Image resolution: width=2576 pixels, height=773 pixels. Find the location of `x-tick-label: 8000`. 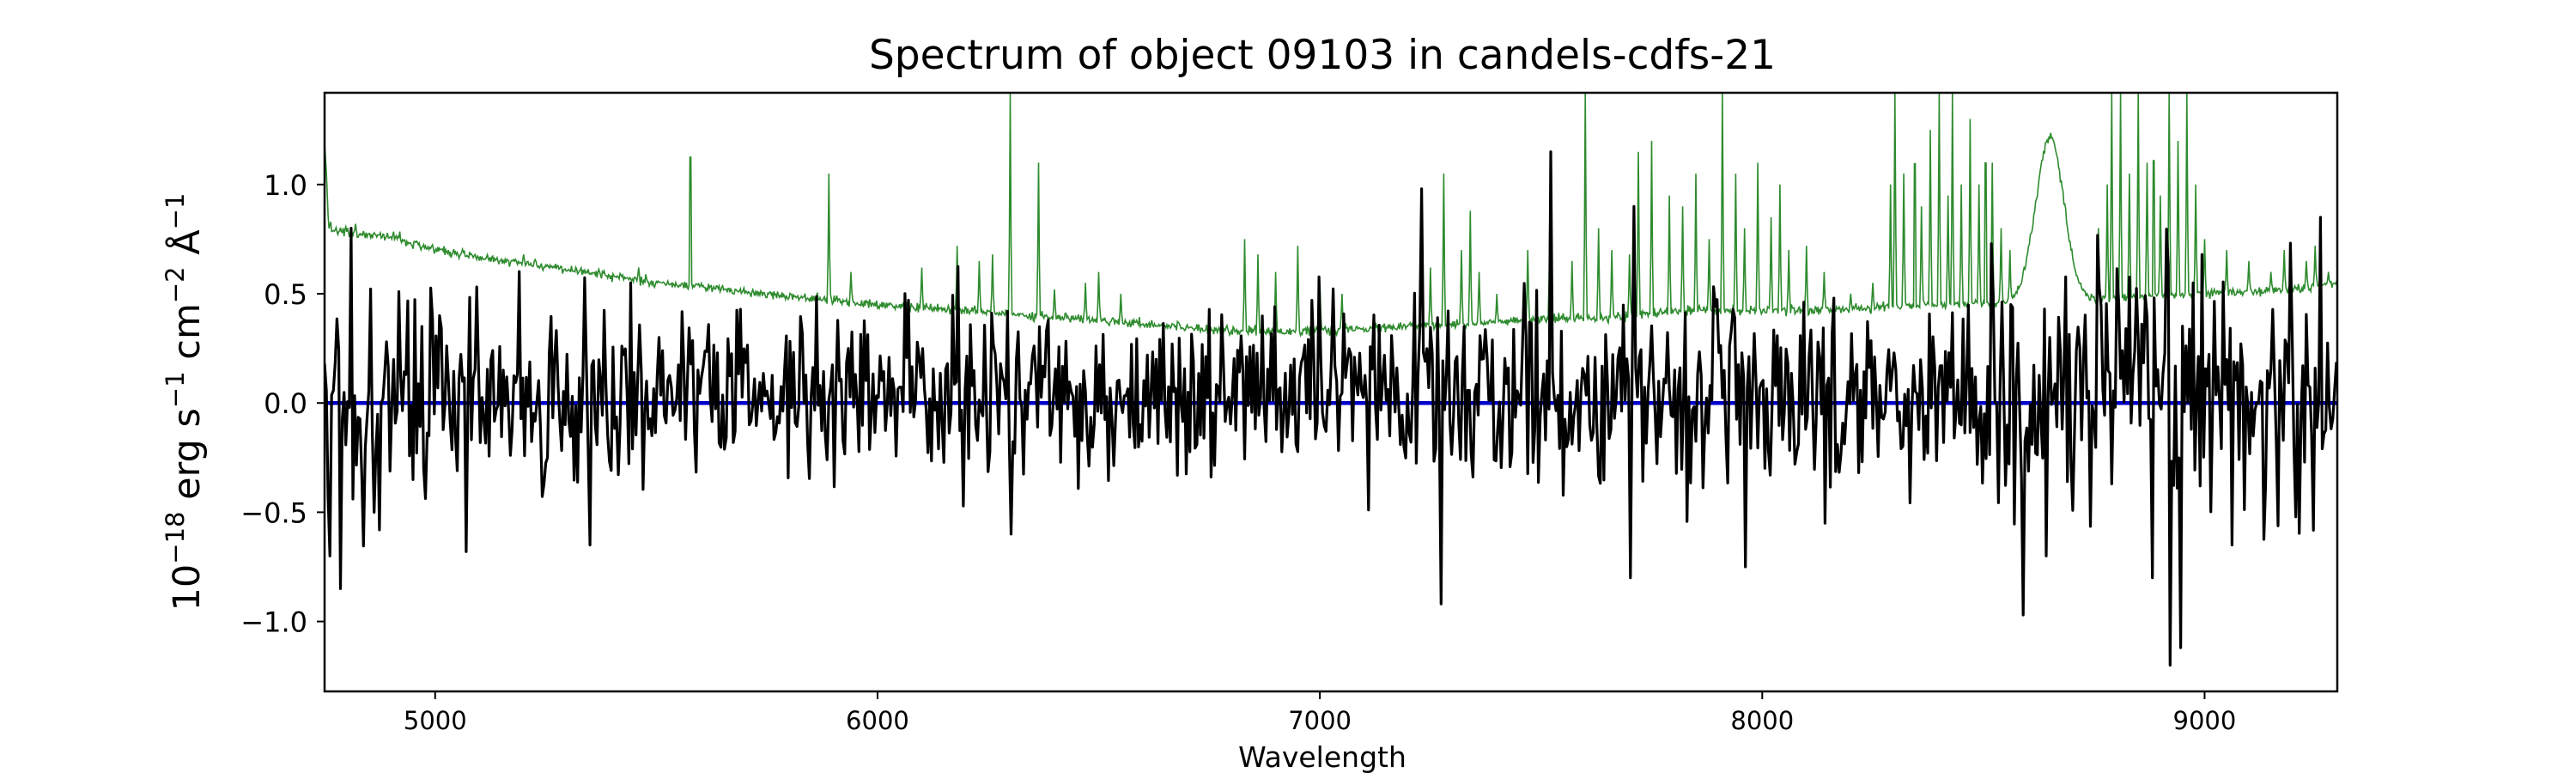

x-tick-label: 8000 is located at coordinates (1762, 720).